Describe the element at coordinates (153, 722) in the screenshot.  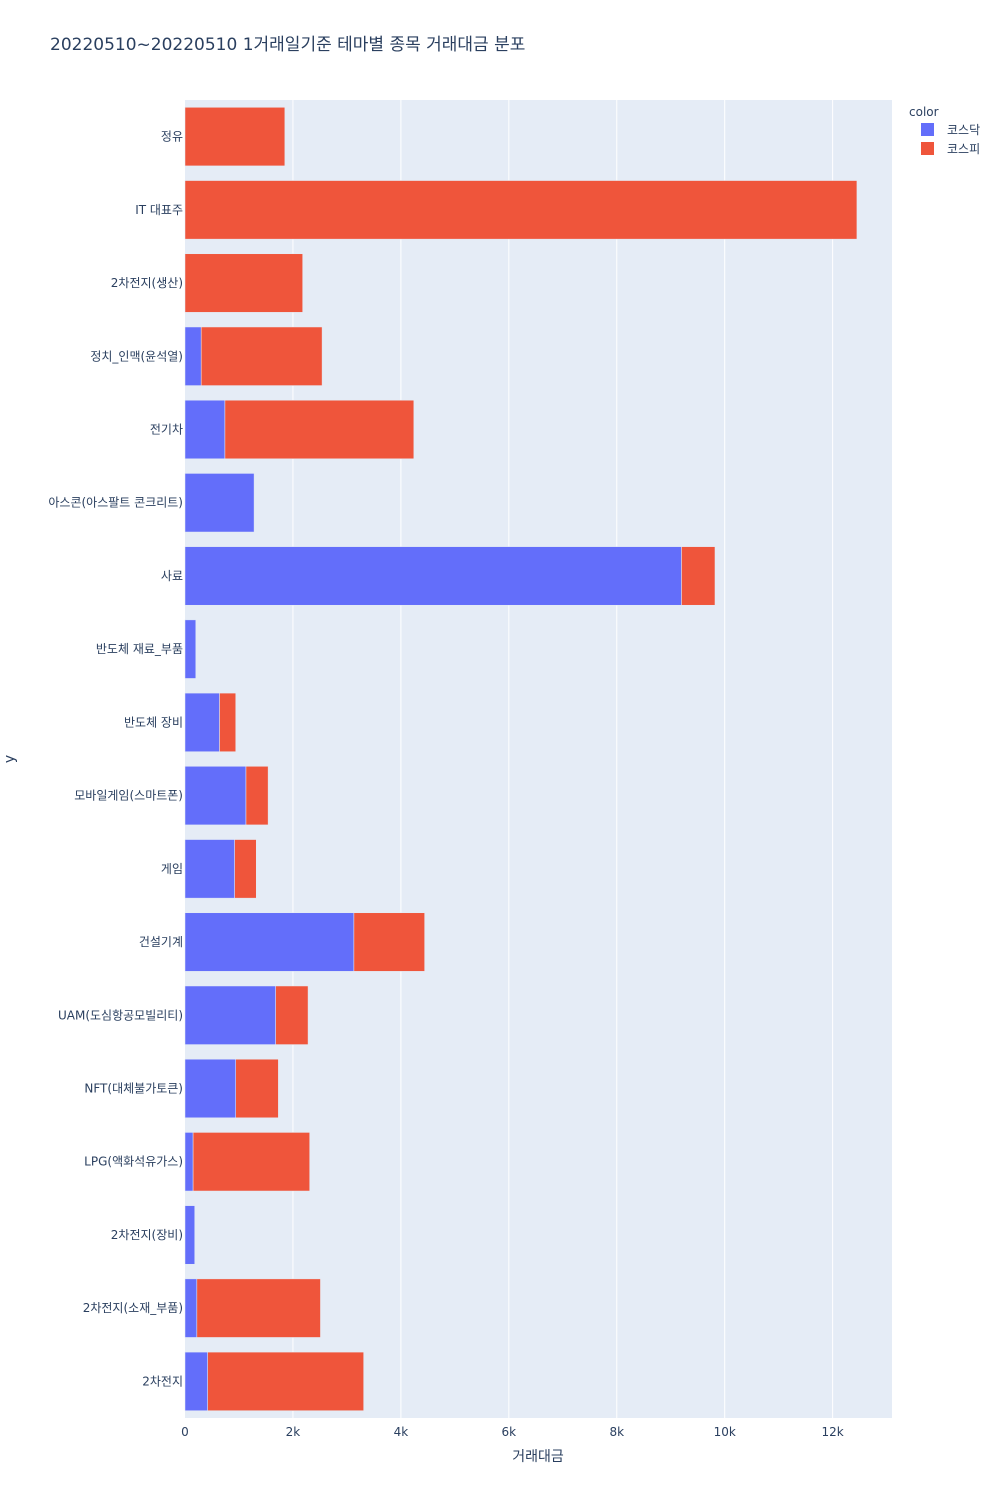
I see `y-tick-label: 반도체 장비` at that location.